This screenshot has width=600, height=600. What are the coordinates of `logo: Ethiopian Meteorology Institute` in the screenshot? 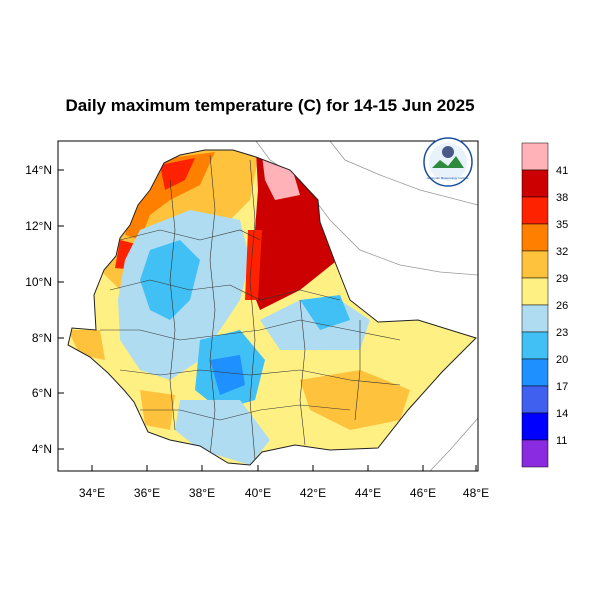 It's located at (448, 162).